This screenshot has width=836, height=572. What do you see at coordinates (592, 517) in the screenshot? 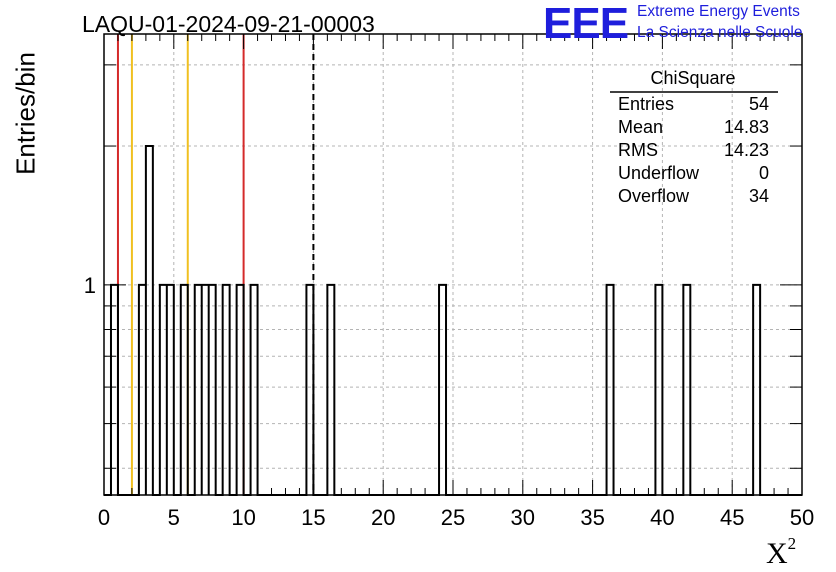
I see `x-tick-label: 35` at bounding box center [592, 517].